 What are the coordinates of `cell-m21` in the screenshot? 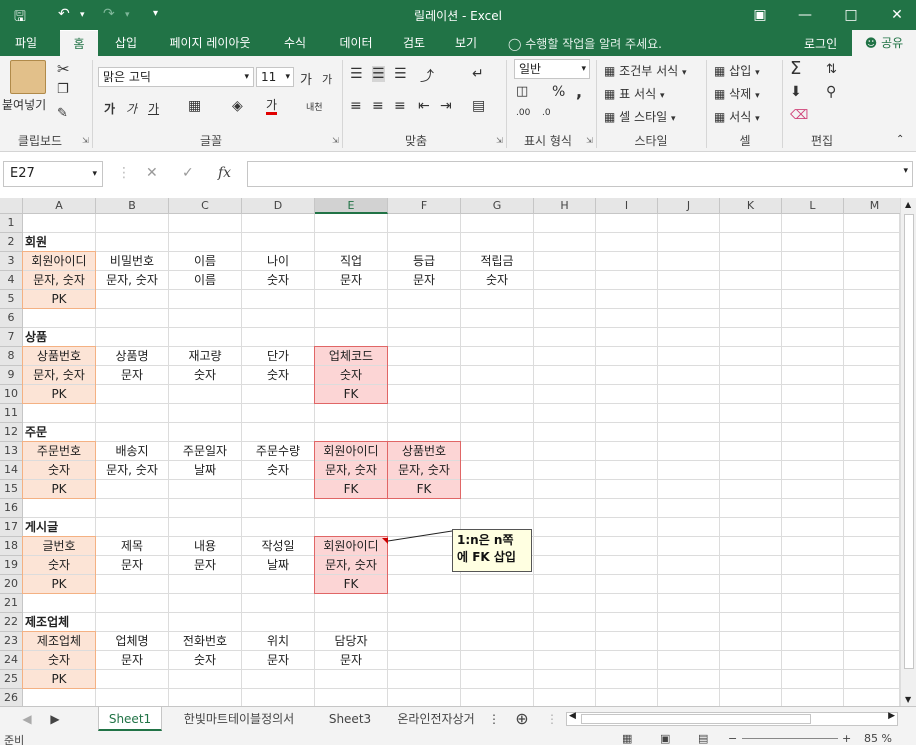 It's located at (872, 603).